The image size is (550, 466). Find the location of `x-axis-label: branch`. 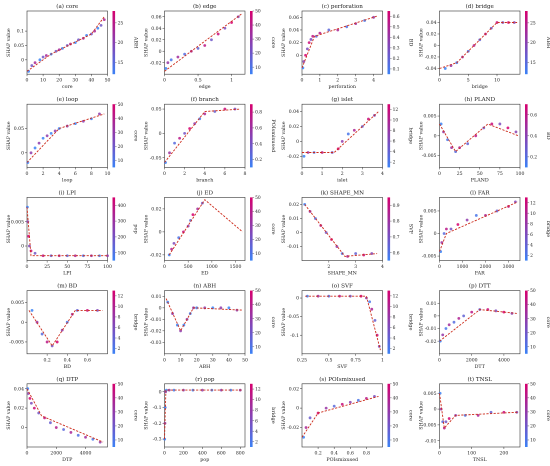

x-axis-label: branch is located at coordinates (204, 180).